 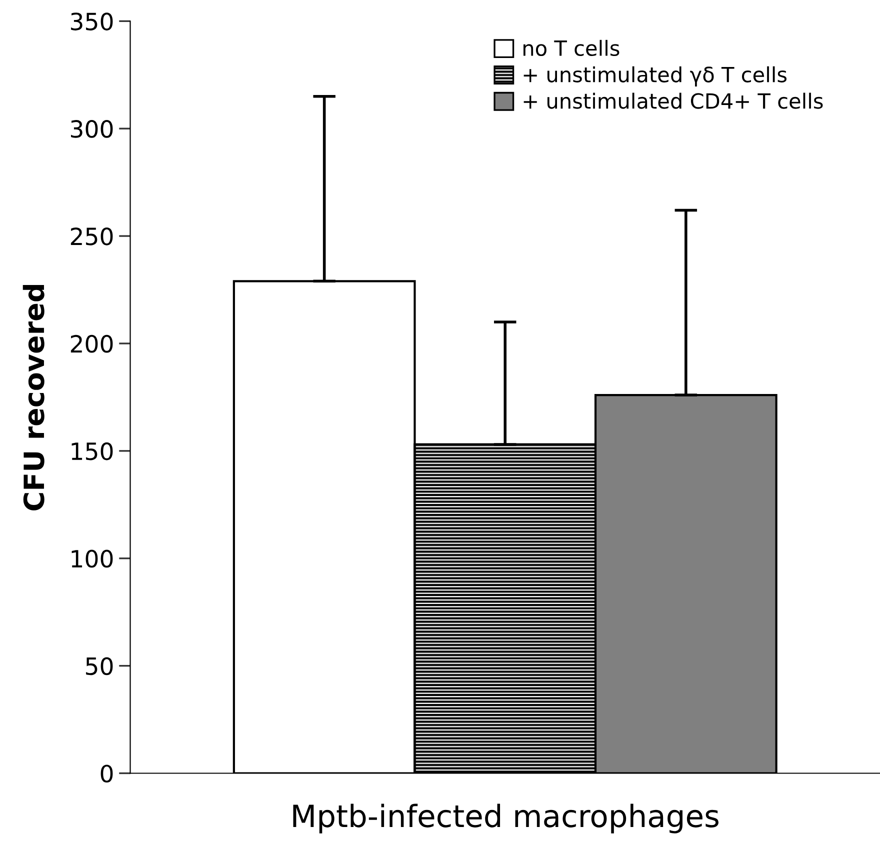 I want to click on y-tick-label: 200, so click(x=91, y=343).